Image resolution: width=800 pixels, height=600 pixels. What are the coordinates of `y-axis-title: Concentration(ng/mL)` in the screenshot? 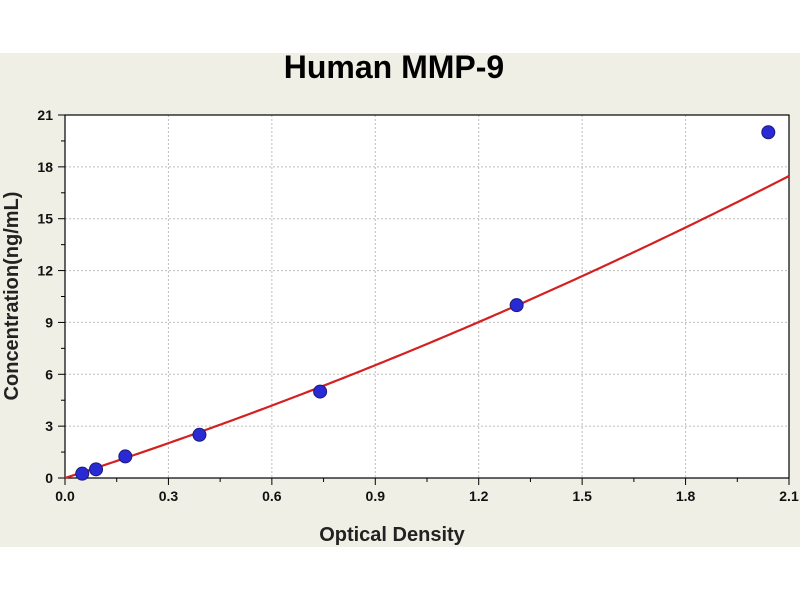 It's located at (12, 296).